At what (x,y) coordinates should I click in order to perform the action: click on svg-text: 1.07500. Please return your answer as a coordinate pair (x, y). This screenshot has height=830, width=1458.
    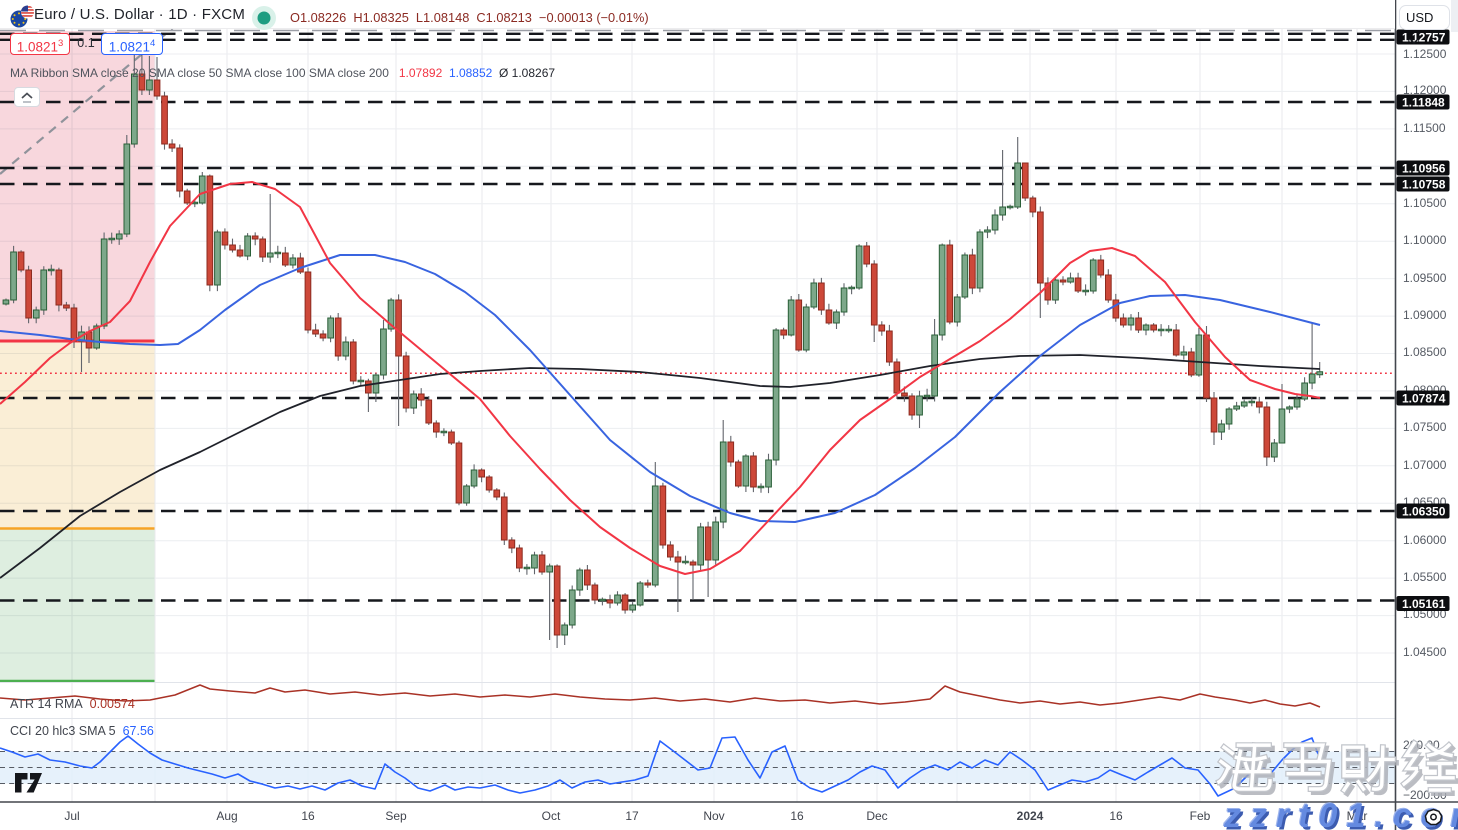
    Looking at the image, I should click on (1425, 427).